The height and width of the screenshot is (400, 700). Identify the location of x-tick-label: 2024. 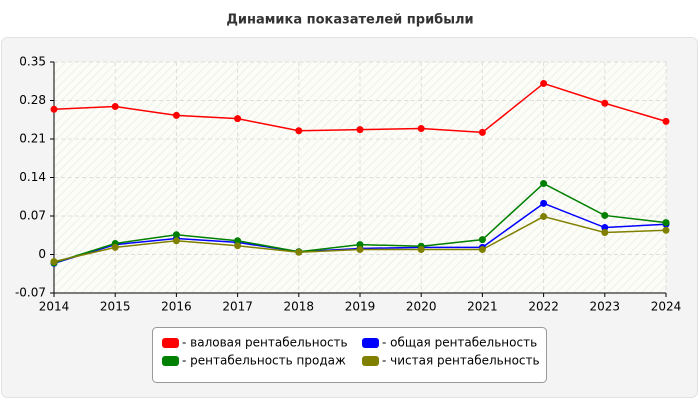
(666, 307).